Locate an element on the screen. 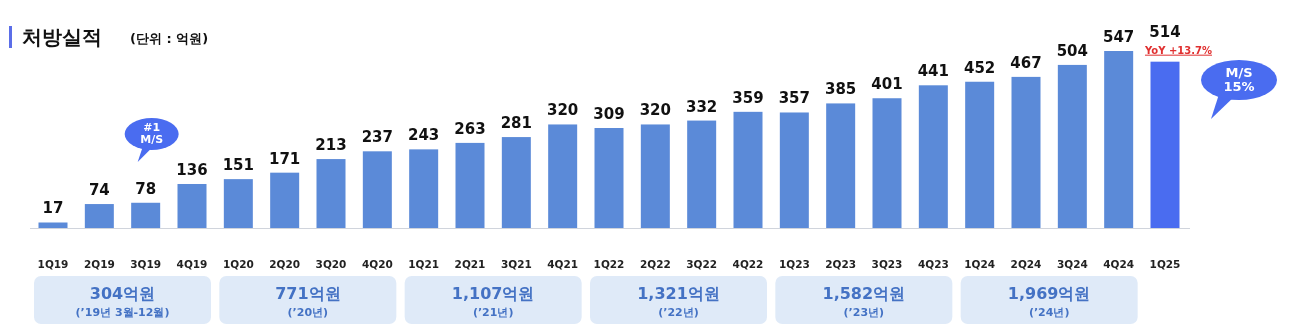  data-label: 74 is located at coordinates (99, 190).